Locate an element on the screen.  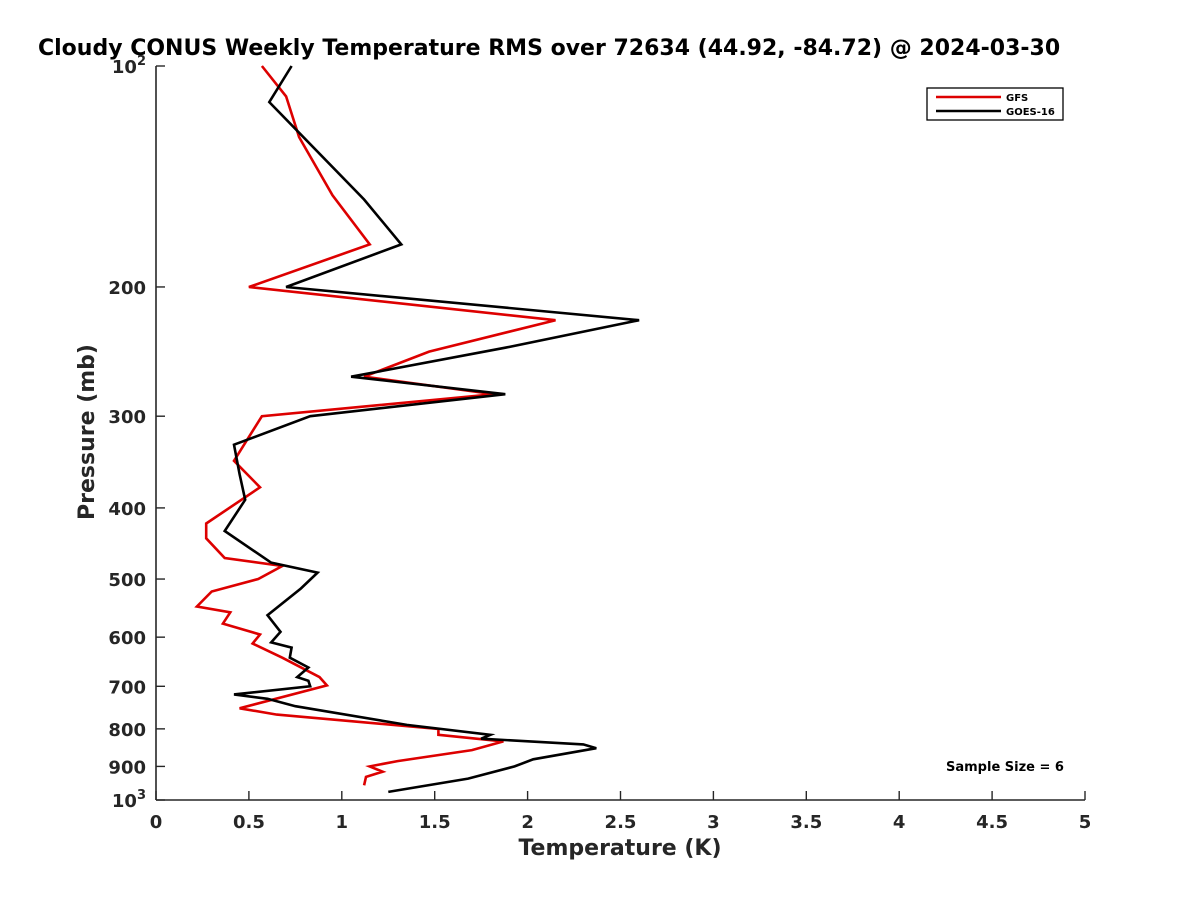
legend-entry-label: GOES-16 is located at coordinates (1030, 112).